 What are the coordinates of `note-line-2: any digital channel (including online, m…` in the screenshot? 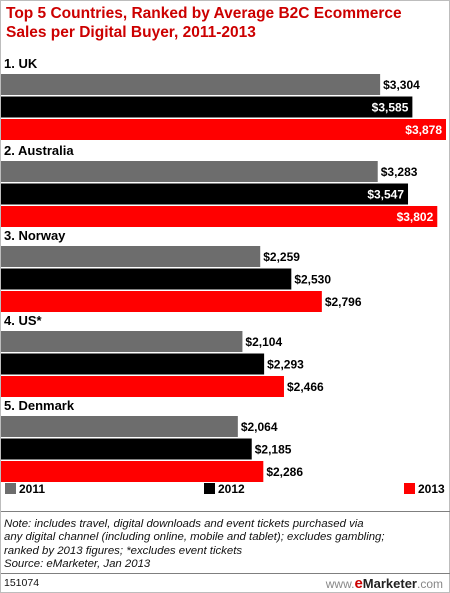 It's located at (194, 537).